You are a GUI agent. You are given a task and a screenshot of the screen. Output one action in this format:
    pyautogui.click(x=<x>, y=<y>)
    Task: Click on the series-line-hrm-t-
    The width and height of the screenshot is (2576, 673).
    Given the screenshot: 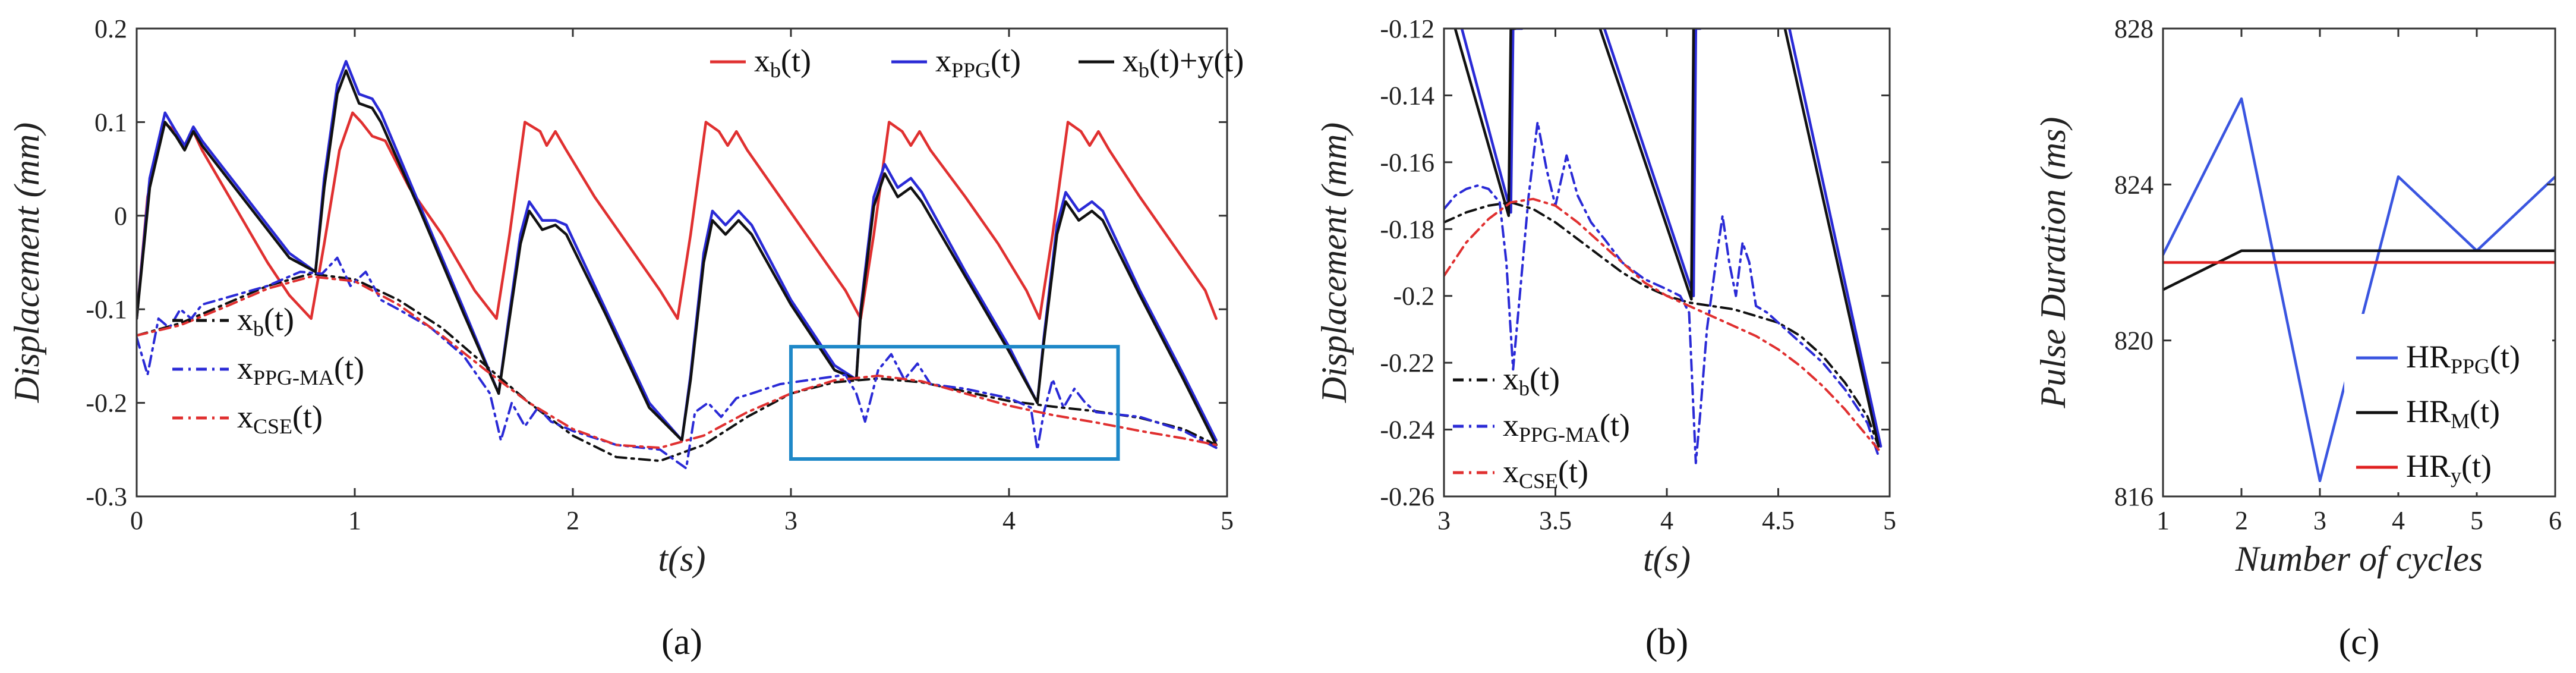 What is the action you would take?
    pyautogui.click(x=2359, y=270)
    